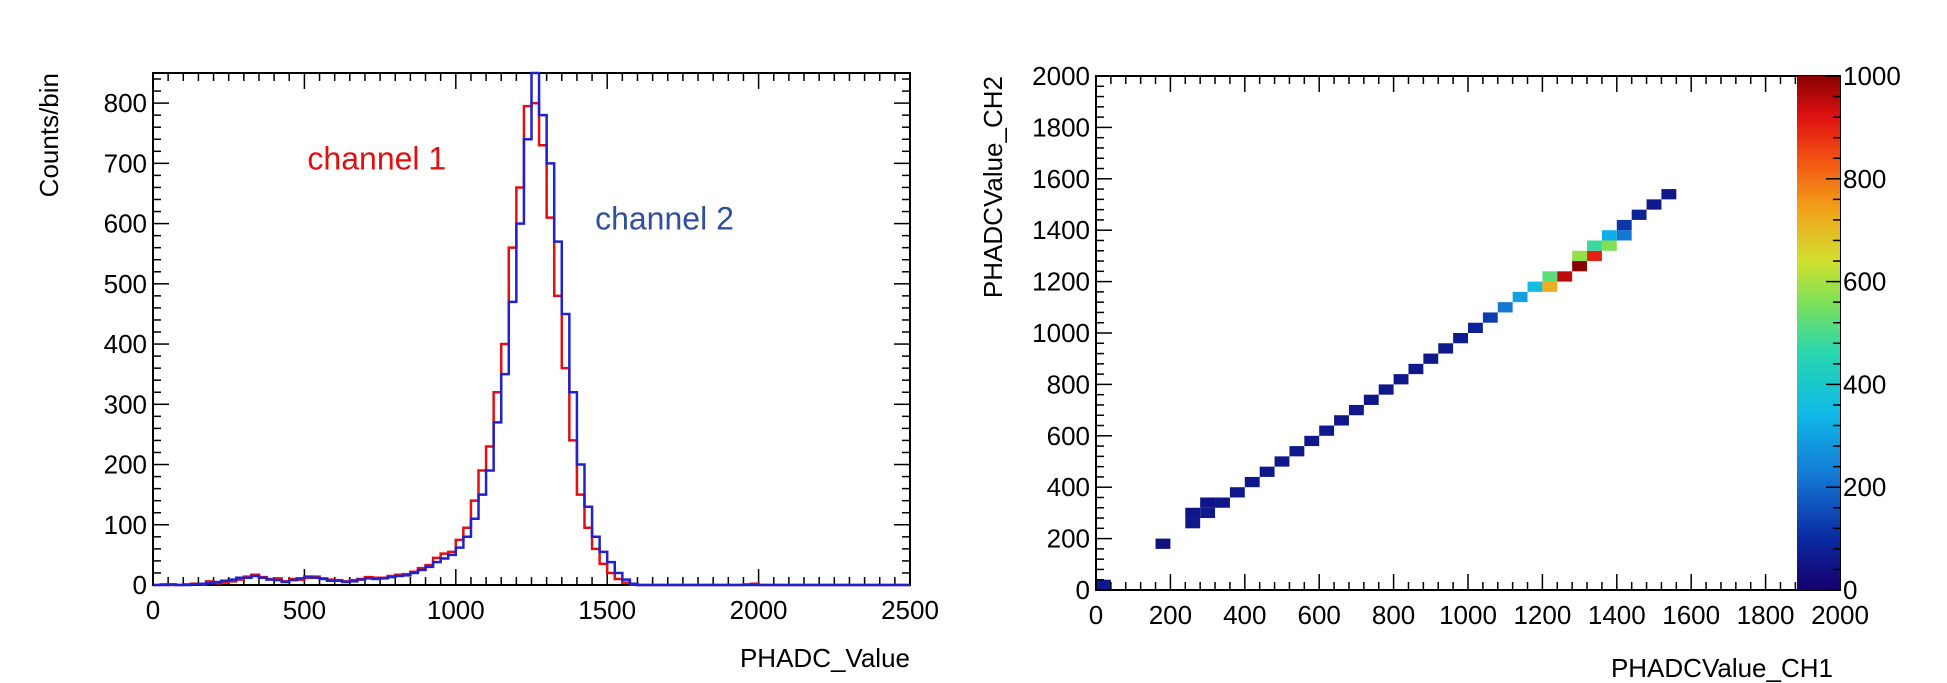  I want to click on colorbar-tick-label: 200, so click(1864, 487).